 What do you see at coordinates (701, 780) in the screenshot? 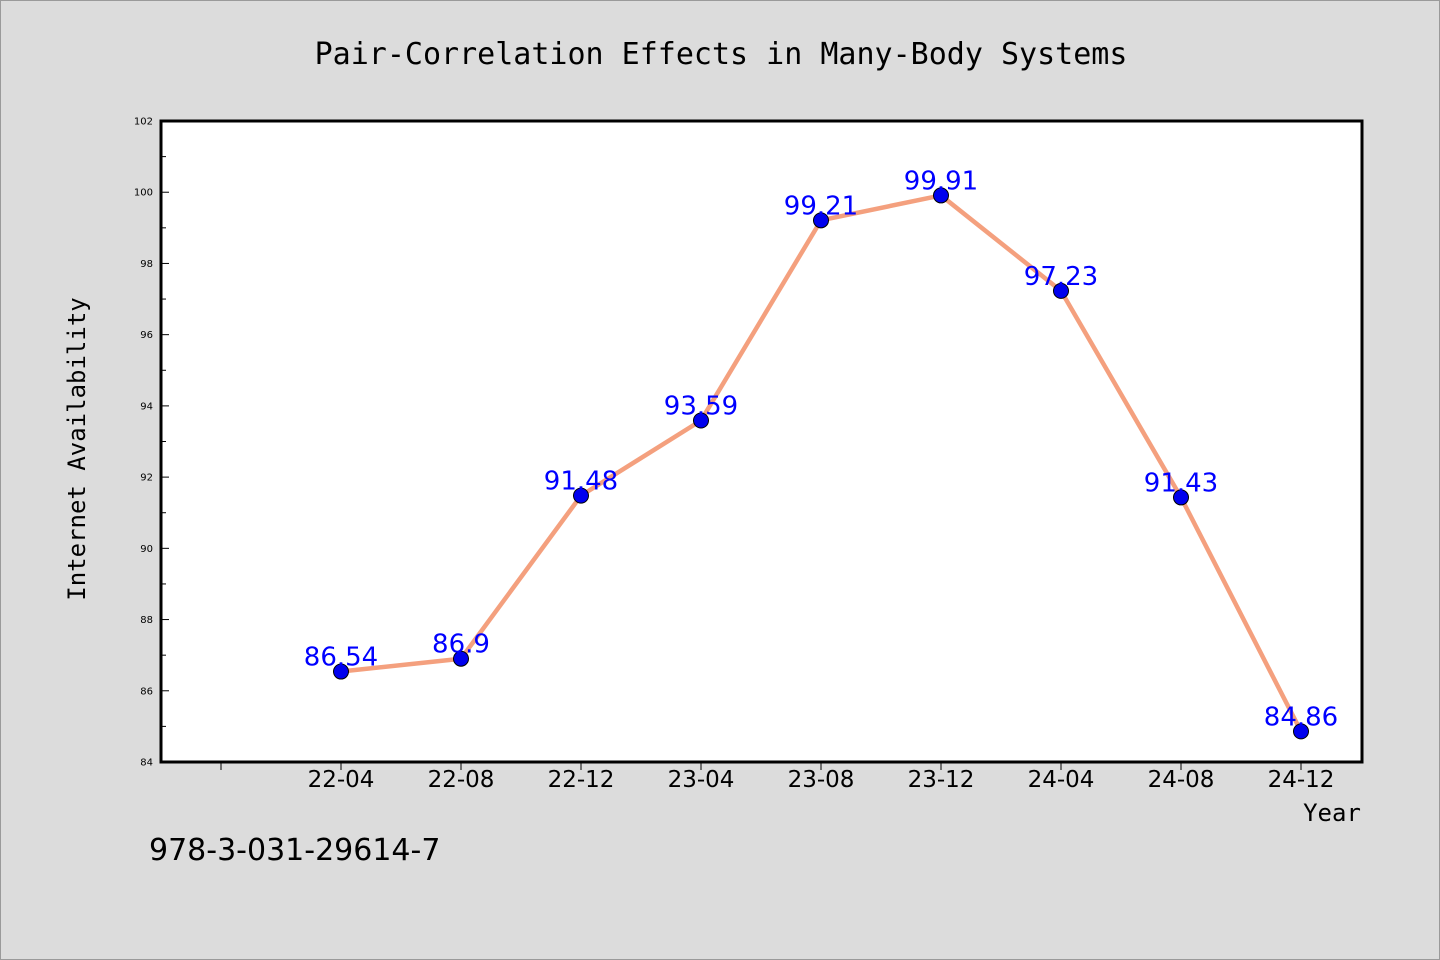
I see `x-tick-label: 23-04` at bounding box center [701, 780].